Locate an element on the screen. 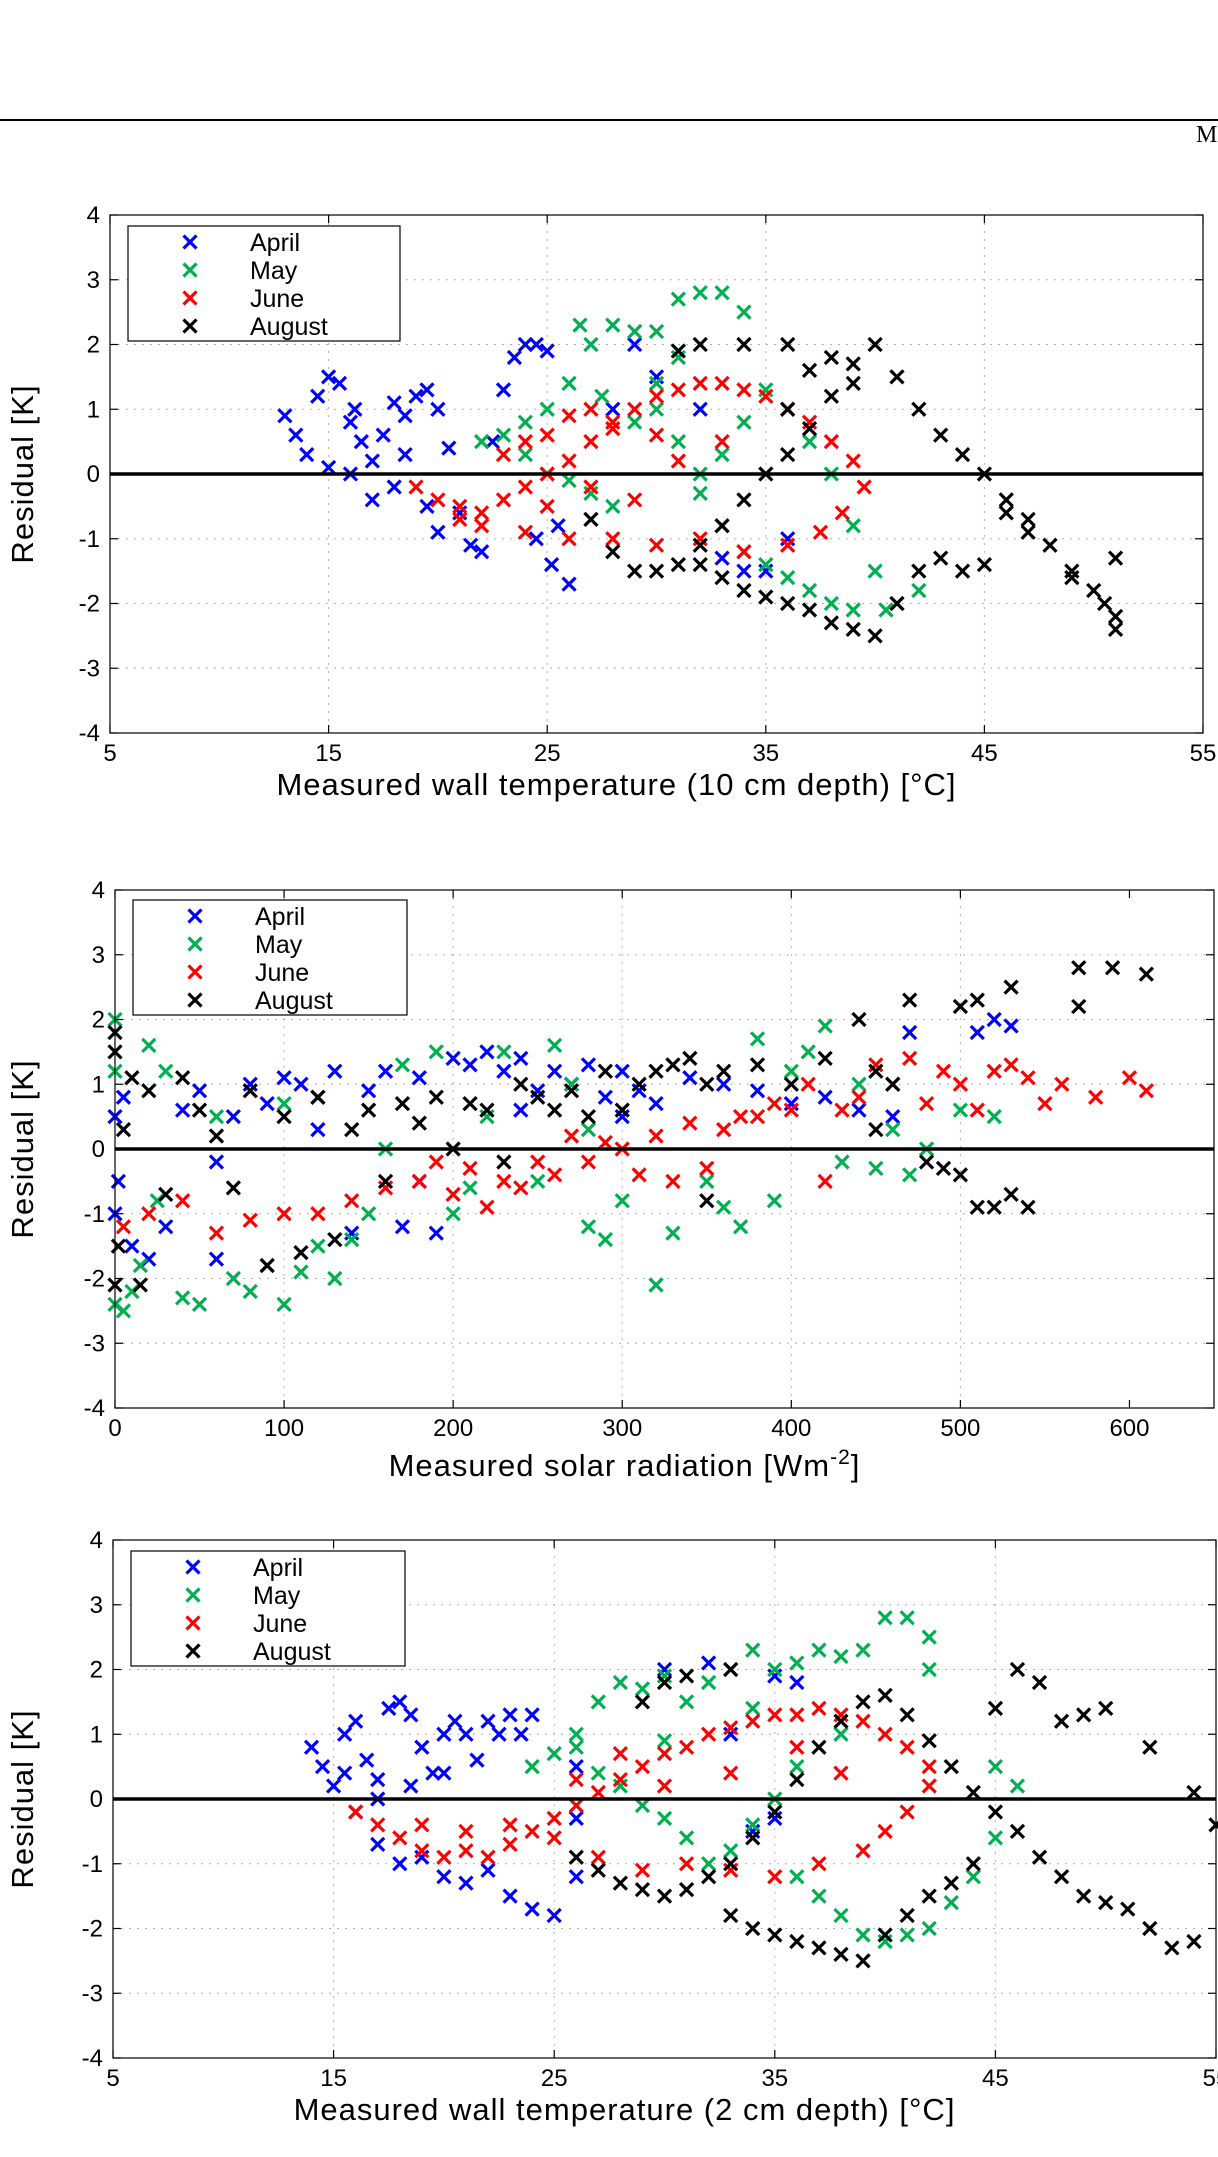 Image resolution: width=1218 pixels, height=2157 pixels. legend-box is located at coordinates (268, 1608).